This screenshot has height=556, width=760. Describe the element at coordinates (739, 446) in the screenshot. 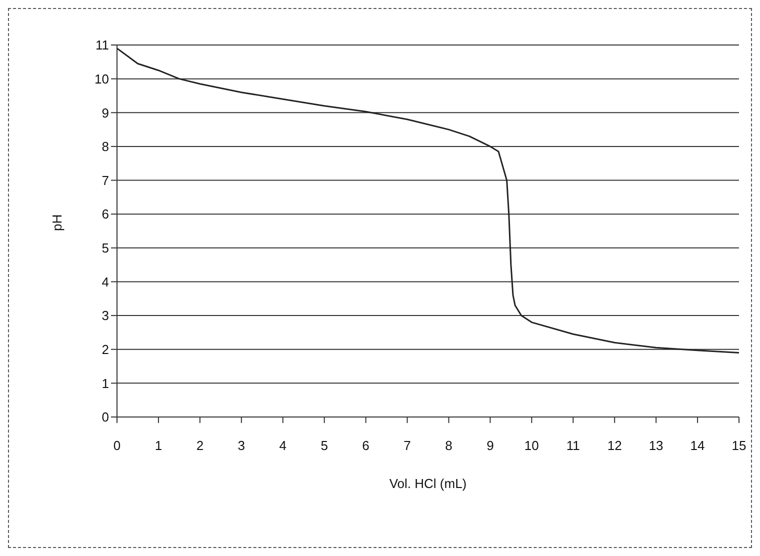

I see `x-tick-label: 15` at that location.